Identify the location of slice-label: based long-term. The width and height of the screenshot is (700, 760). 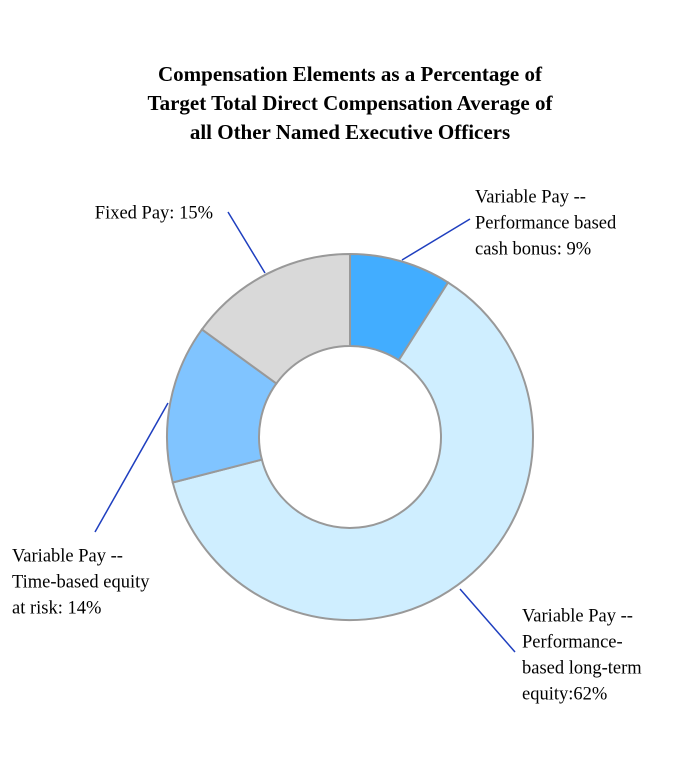
(582, 668).